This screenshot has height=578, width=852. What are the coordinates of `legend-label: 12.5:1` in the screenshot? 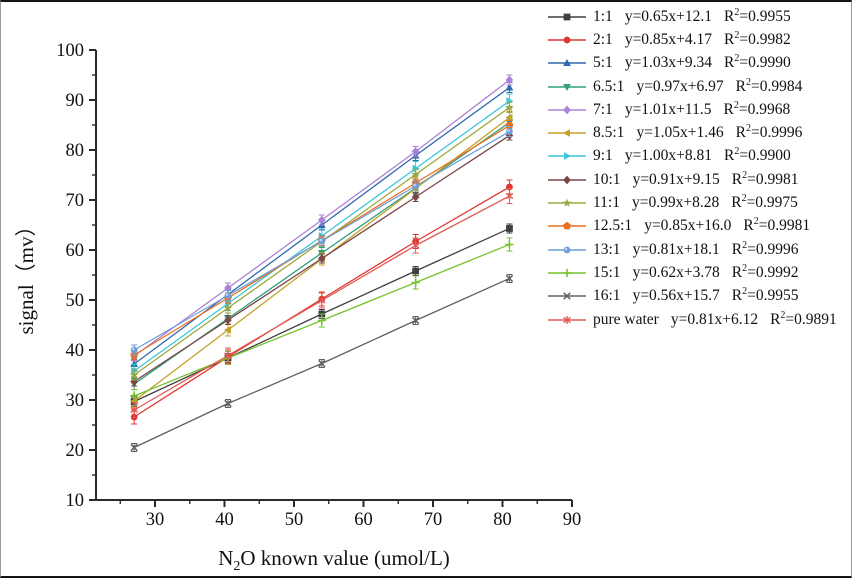 It's located at (613, 226).